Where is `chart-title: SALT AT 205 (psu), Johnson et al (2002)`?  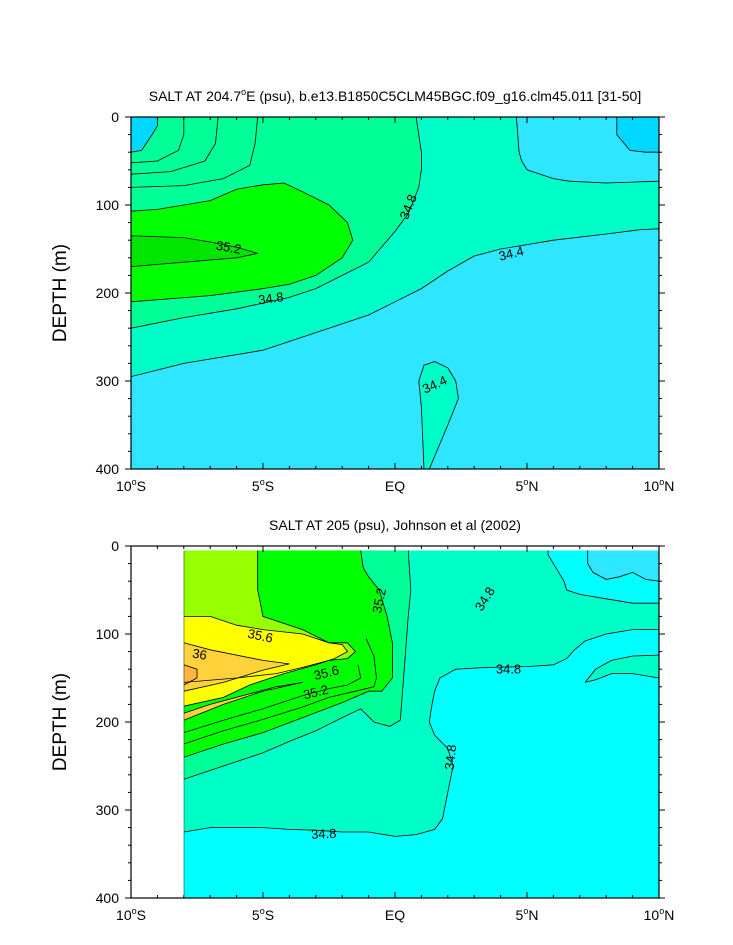 chart-title: SALT AT 205 (psu), Johnson et al (2002) is located at coordinates (395, 525).